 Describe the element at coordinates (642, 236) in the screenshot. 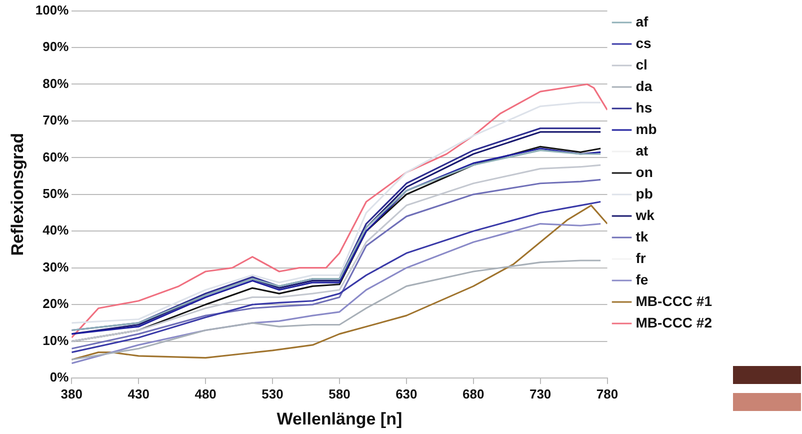

I see `legend-label: tk` at that location.